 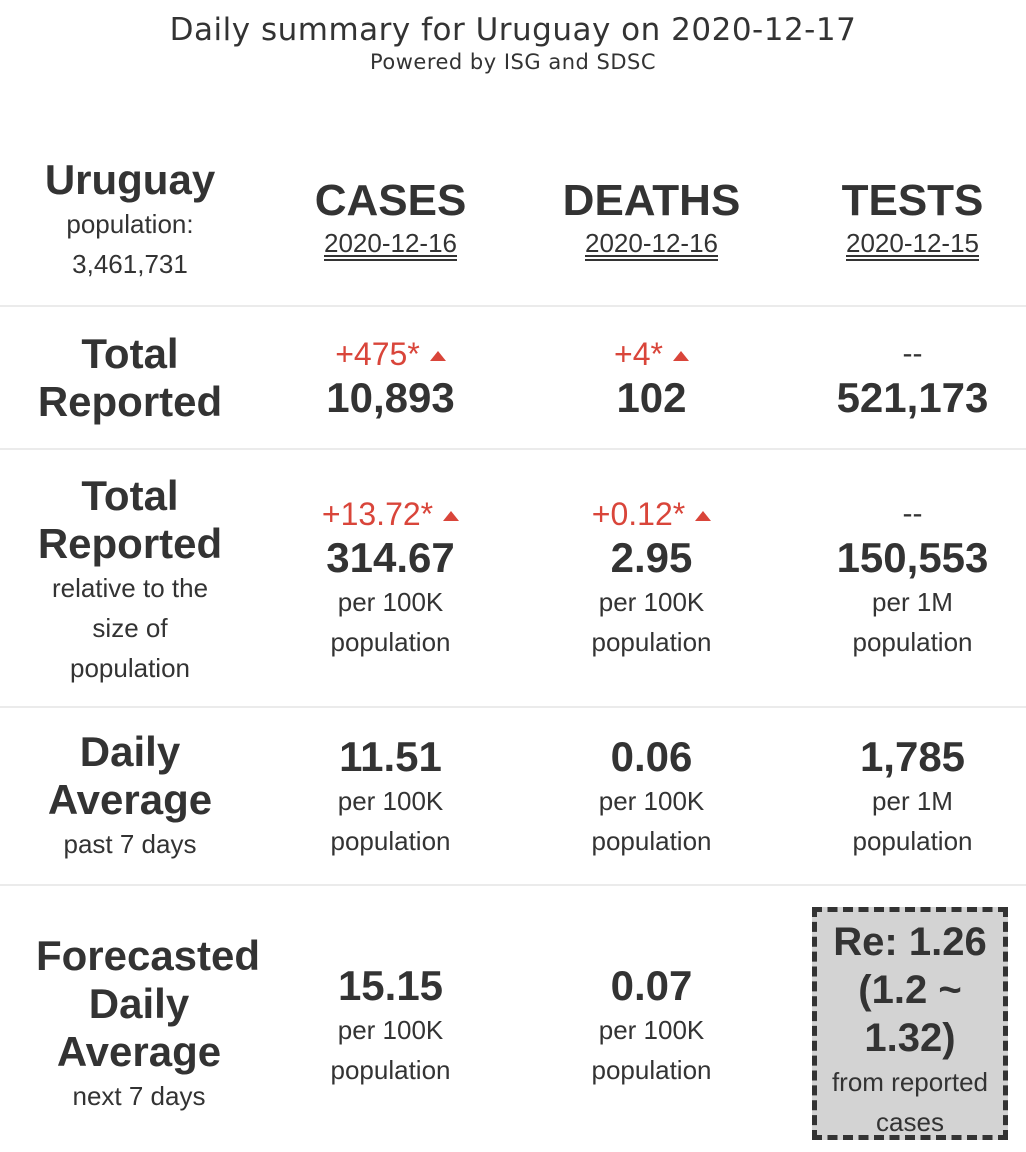 I want to click on re-range-line: (1.2 ~, so click(x=910, y=990).